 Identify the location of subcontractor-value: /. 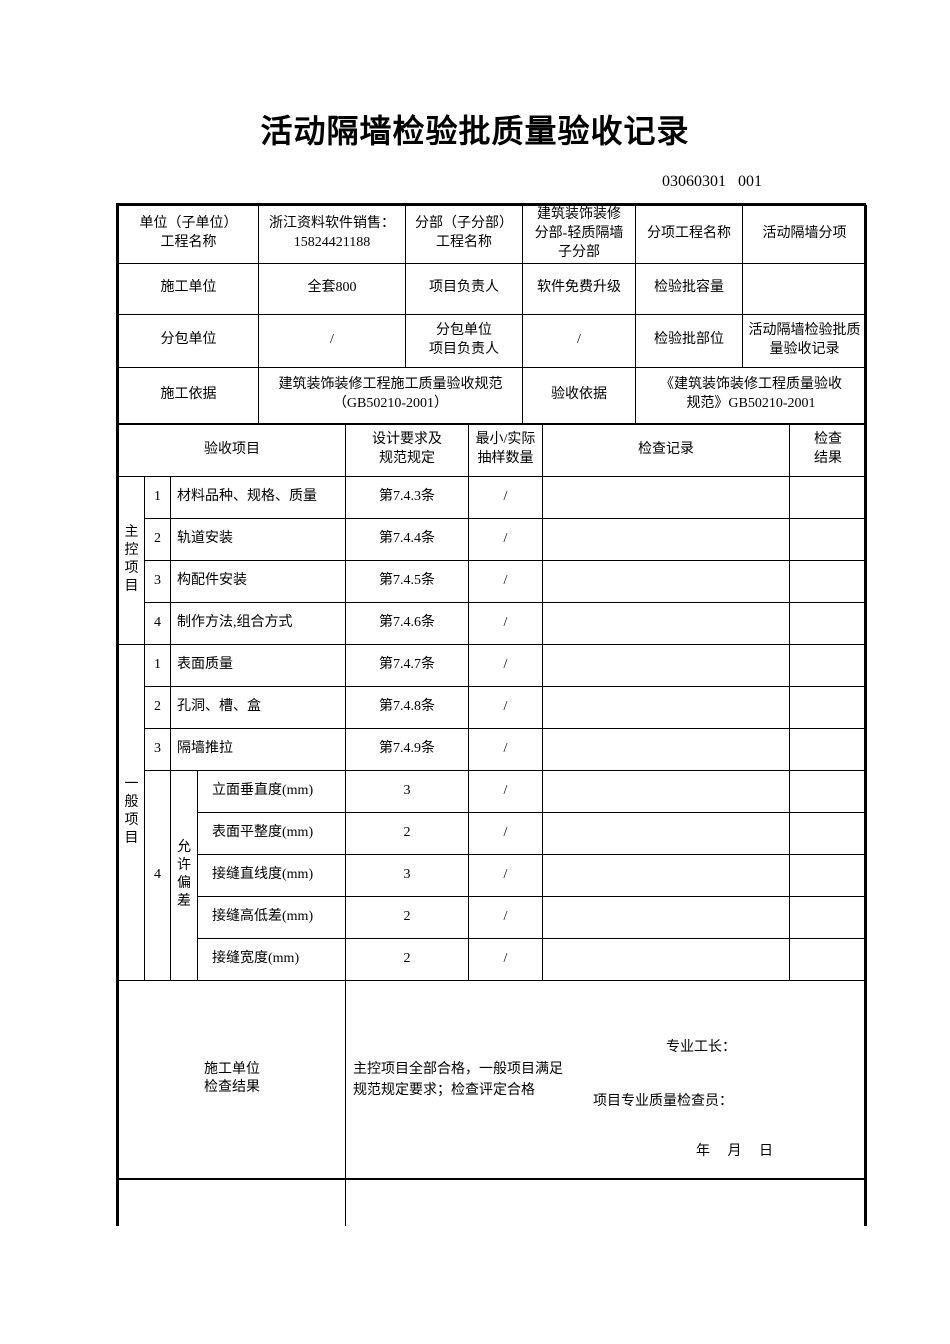
(332, 340).